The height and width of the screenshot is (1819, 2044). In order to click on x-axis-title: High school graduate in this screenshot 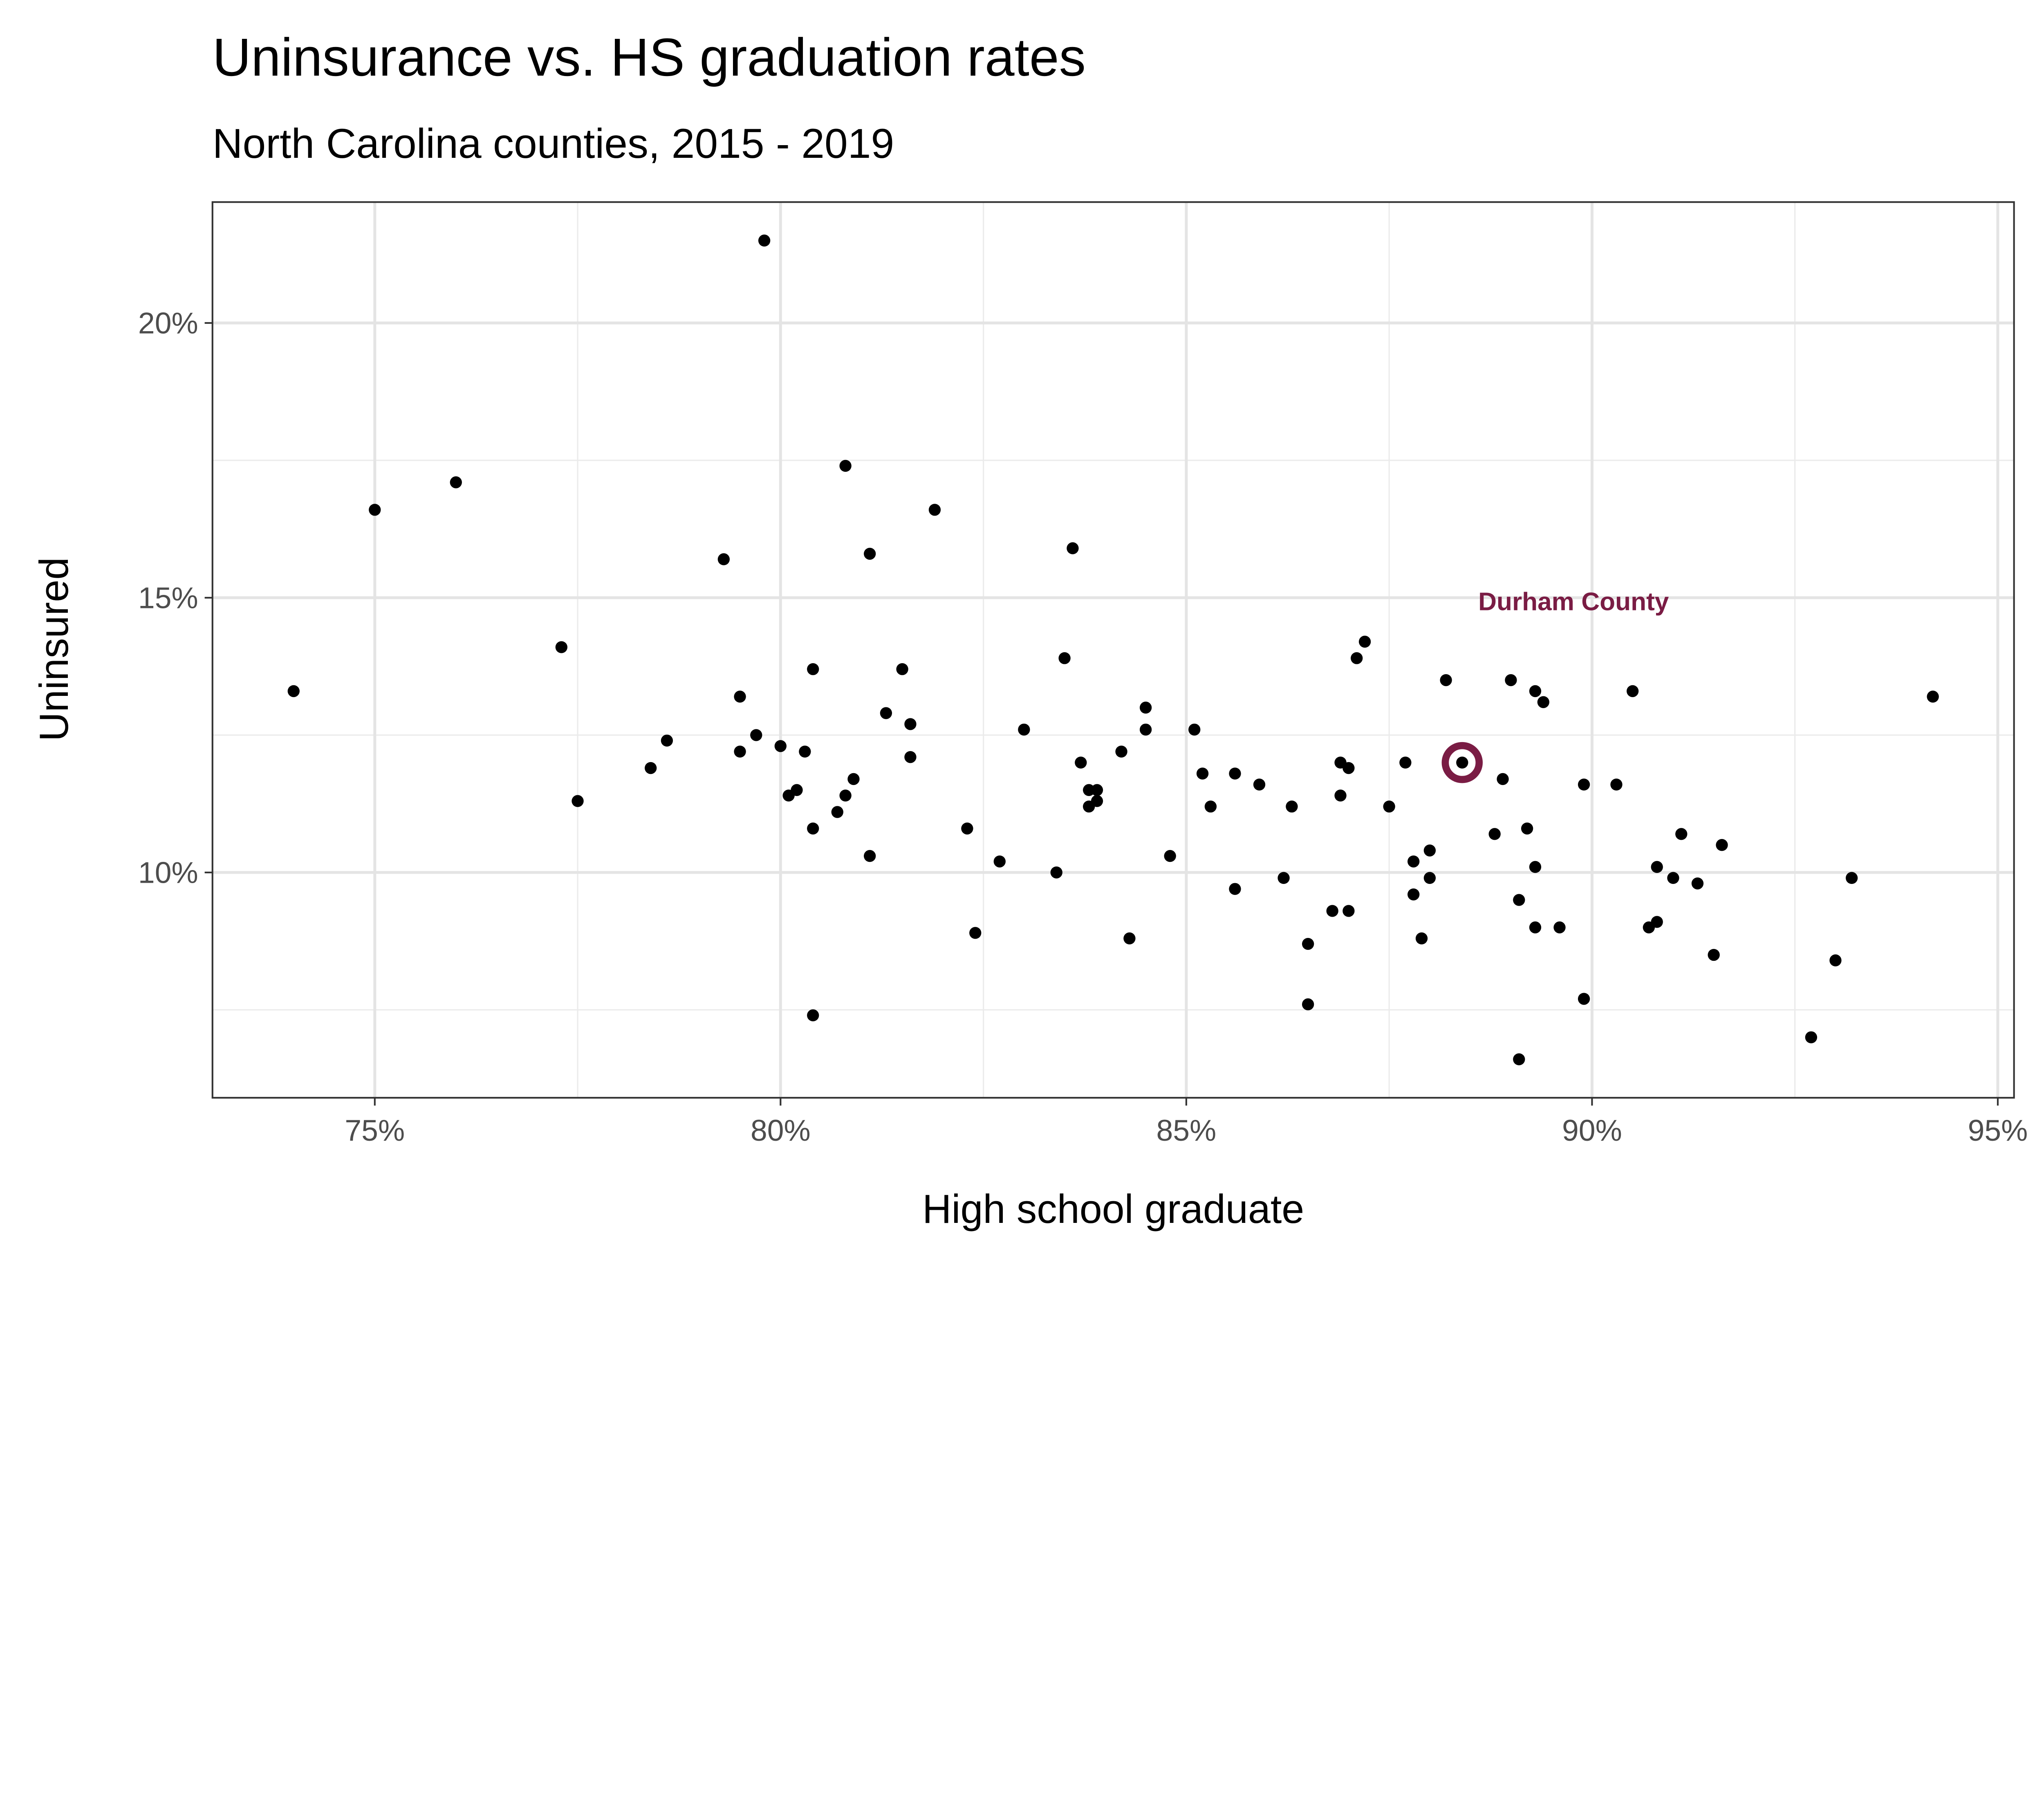, I will do `click(1113, 1208)`.